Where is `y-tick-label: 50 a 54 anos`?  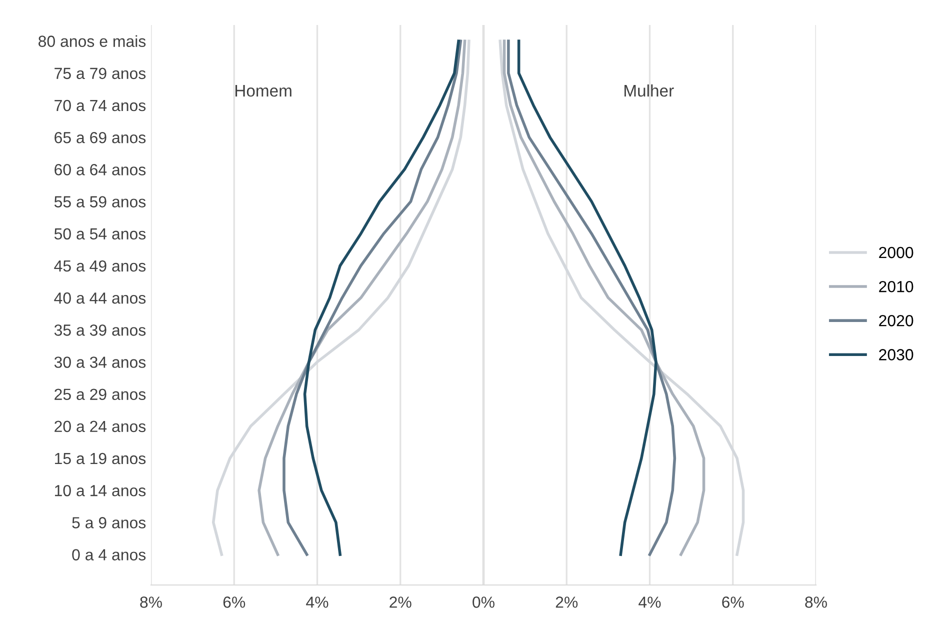
y-tick-label: 50 a 54 anos is located at coordinates (100, 234).